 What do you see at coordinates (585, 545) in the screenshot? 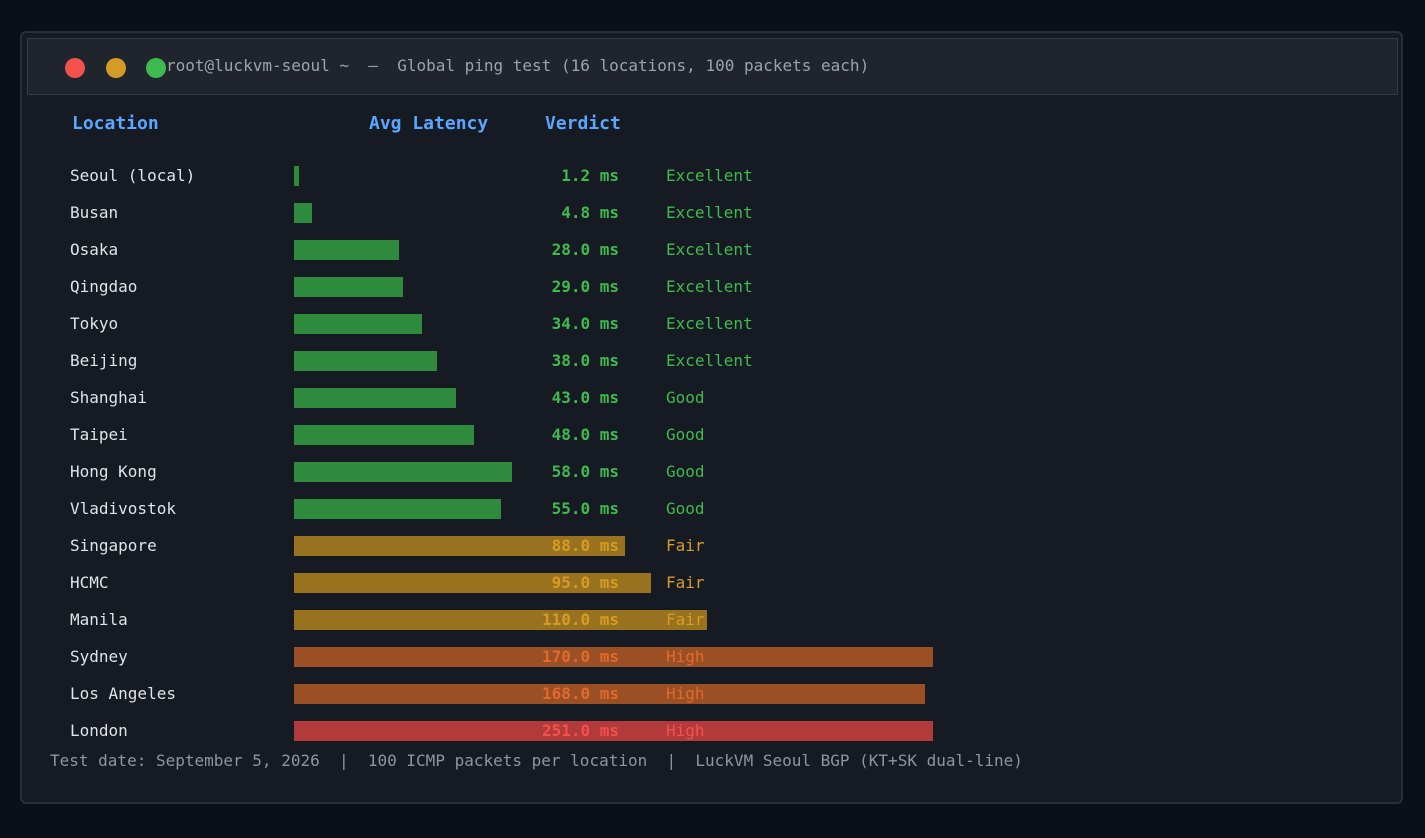
I see `latency-value: 88.0 ms` at bounding box center [585, 545].